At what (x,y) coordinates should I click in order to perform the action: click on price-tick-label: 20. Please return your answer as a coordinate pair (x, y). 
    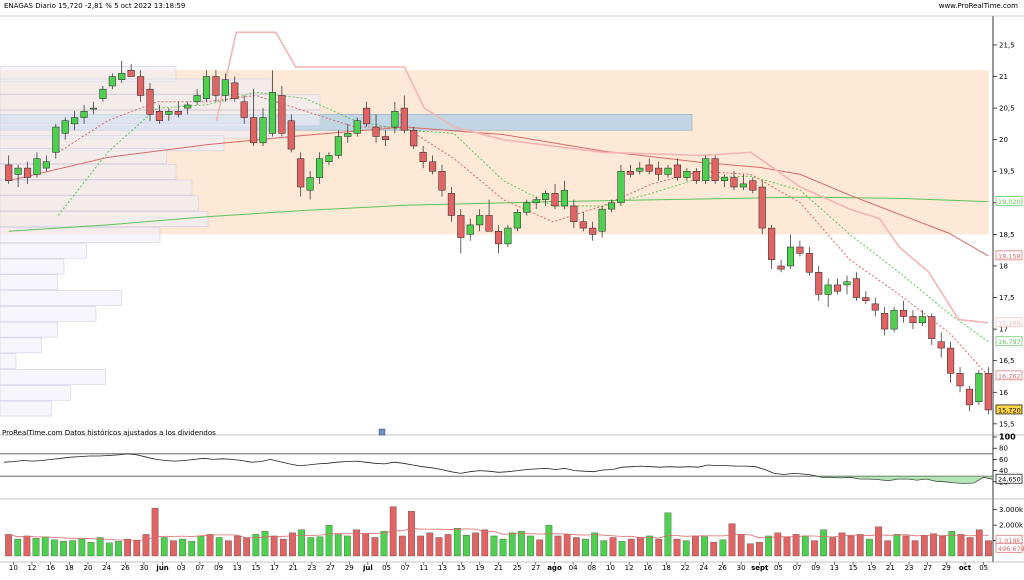
    Looking at the image, I should click on (1003, 140).